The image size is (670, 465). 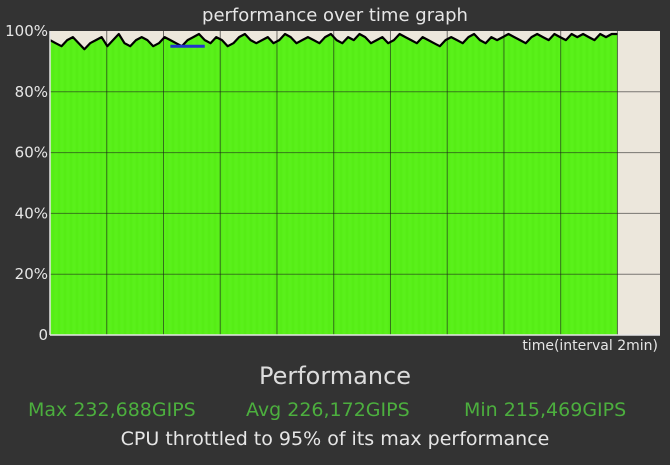 I want to click on min-performance: Min 215,469GIPS, so click(x=545, y=410).